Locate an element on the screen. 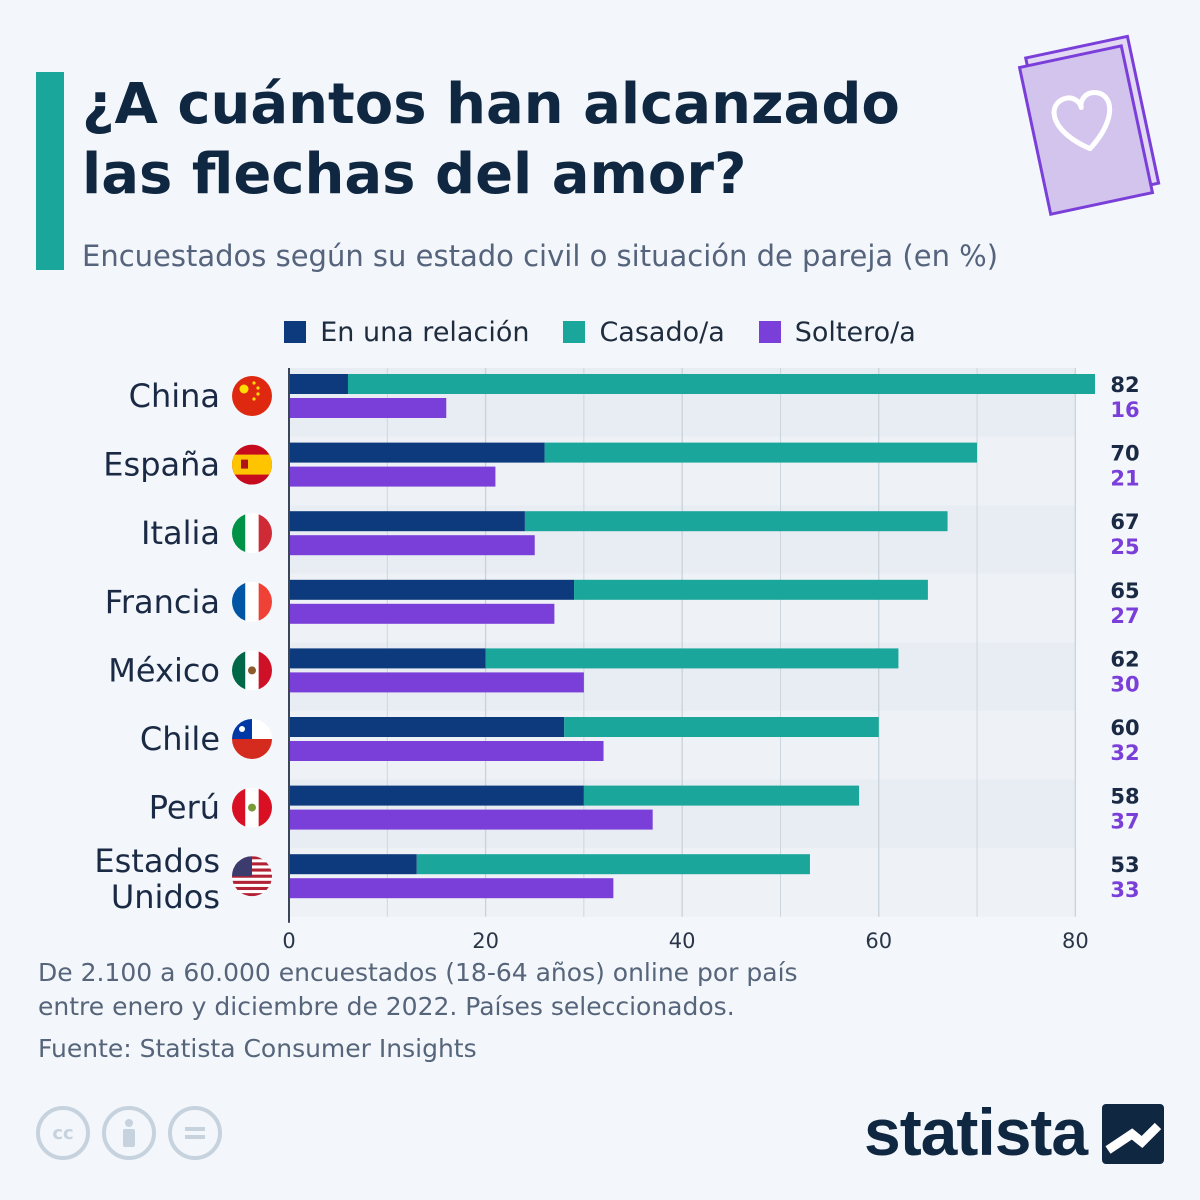  x-tick-label: 60 is located at coordinates (878, 941).